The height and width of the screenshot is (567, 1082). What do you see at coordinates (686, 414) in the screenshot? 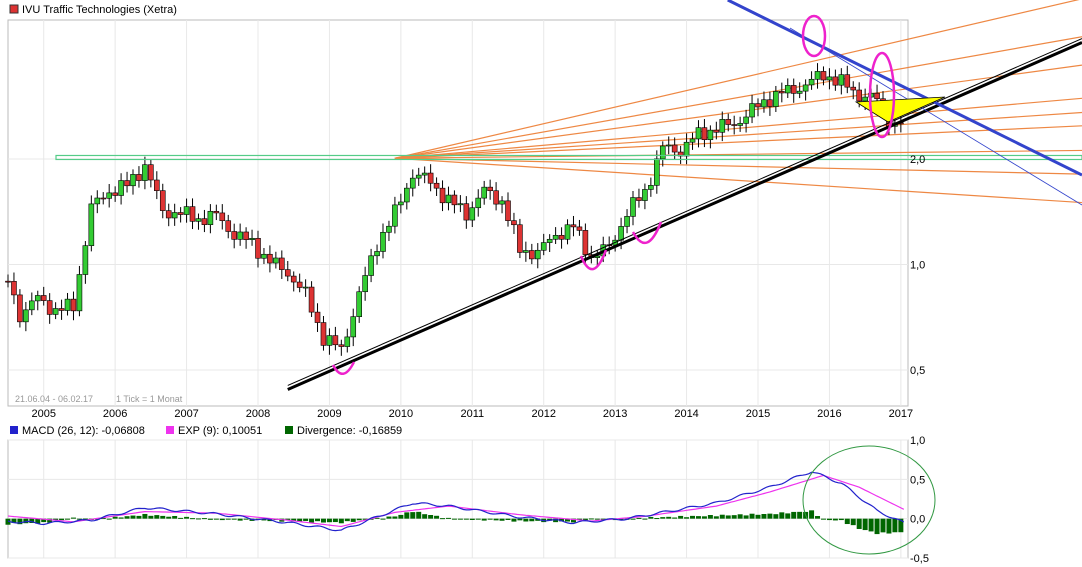
I see `x-tick-label: 2014` at bounding box center [686, 414].